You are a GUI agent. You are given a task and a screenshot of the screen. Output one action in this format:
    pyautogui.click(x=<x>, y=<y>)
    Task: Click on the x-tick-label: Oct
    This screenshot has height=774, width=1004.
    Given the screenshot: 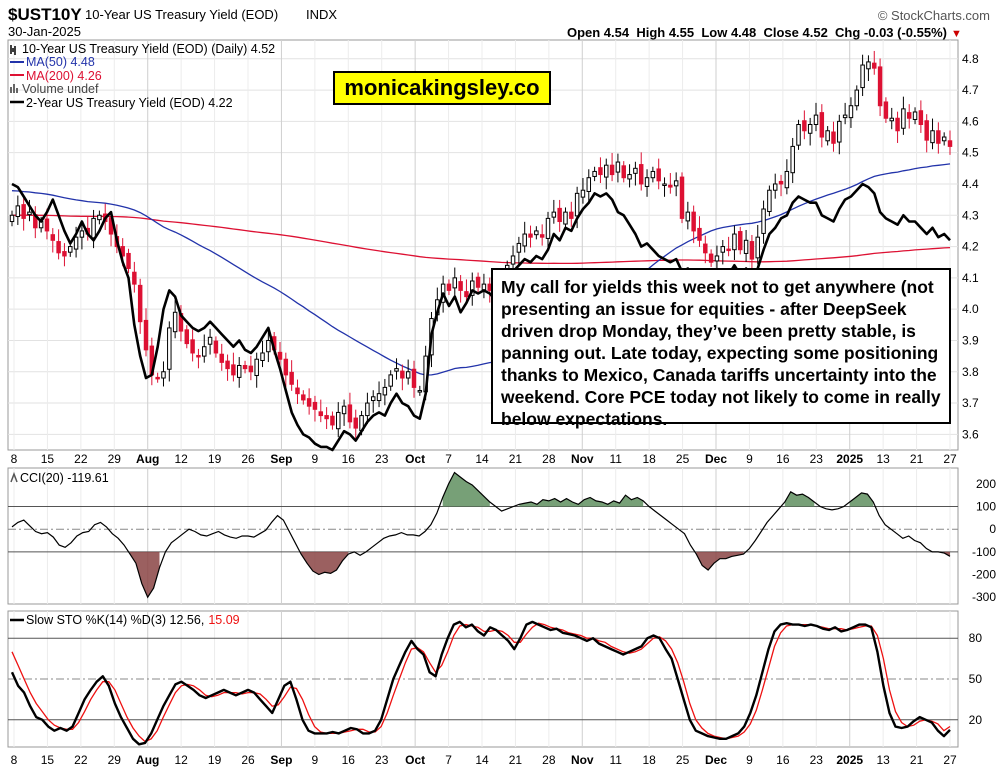 What is the action you would take?
    pyautogui.click(x=415, y=760)
    